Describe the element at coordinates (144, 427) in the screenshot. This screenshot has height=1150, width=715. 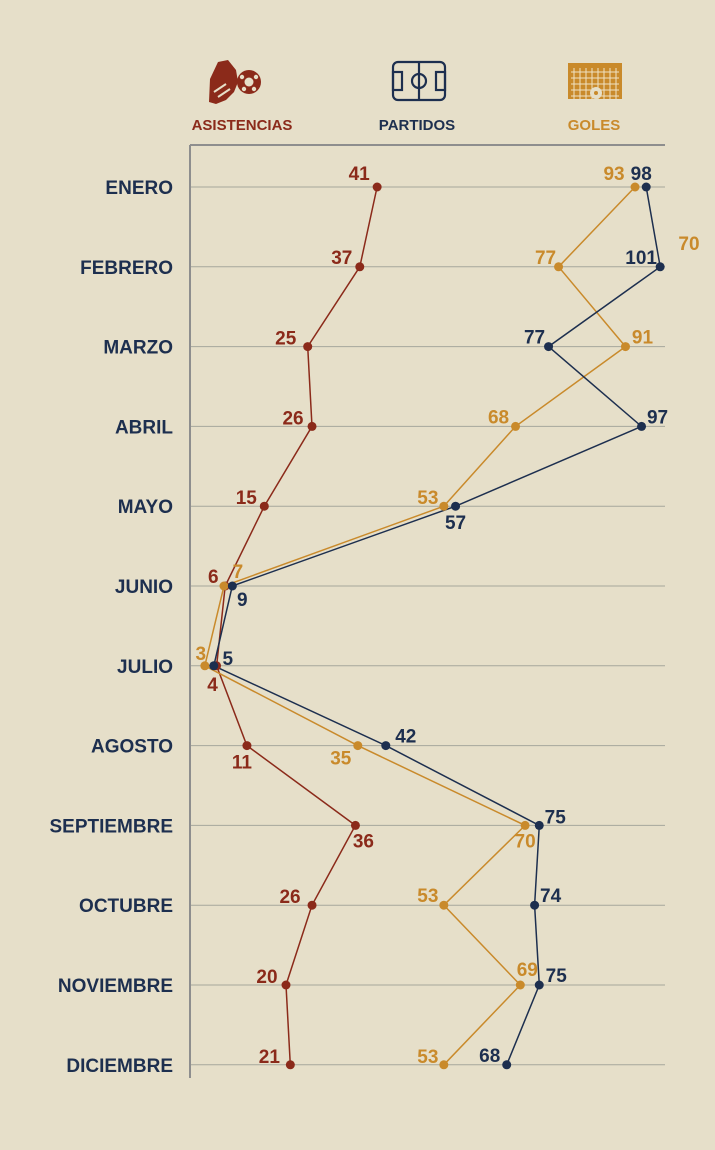
I see `month-label-abril: ABRIL` at that location.